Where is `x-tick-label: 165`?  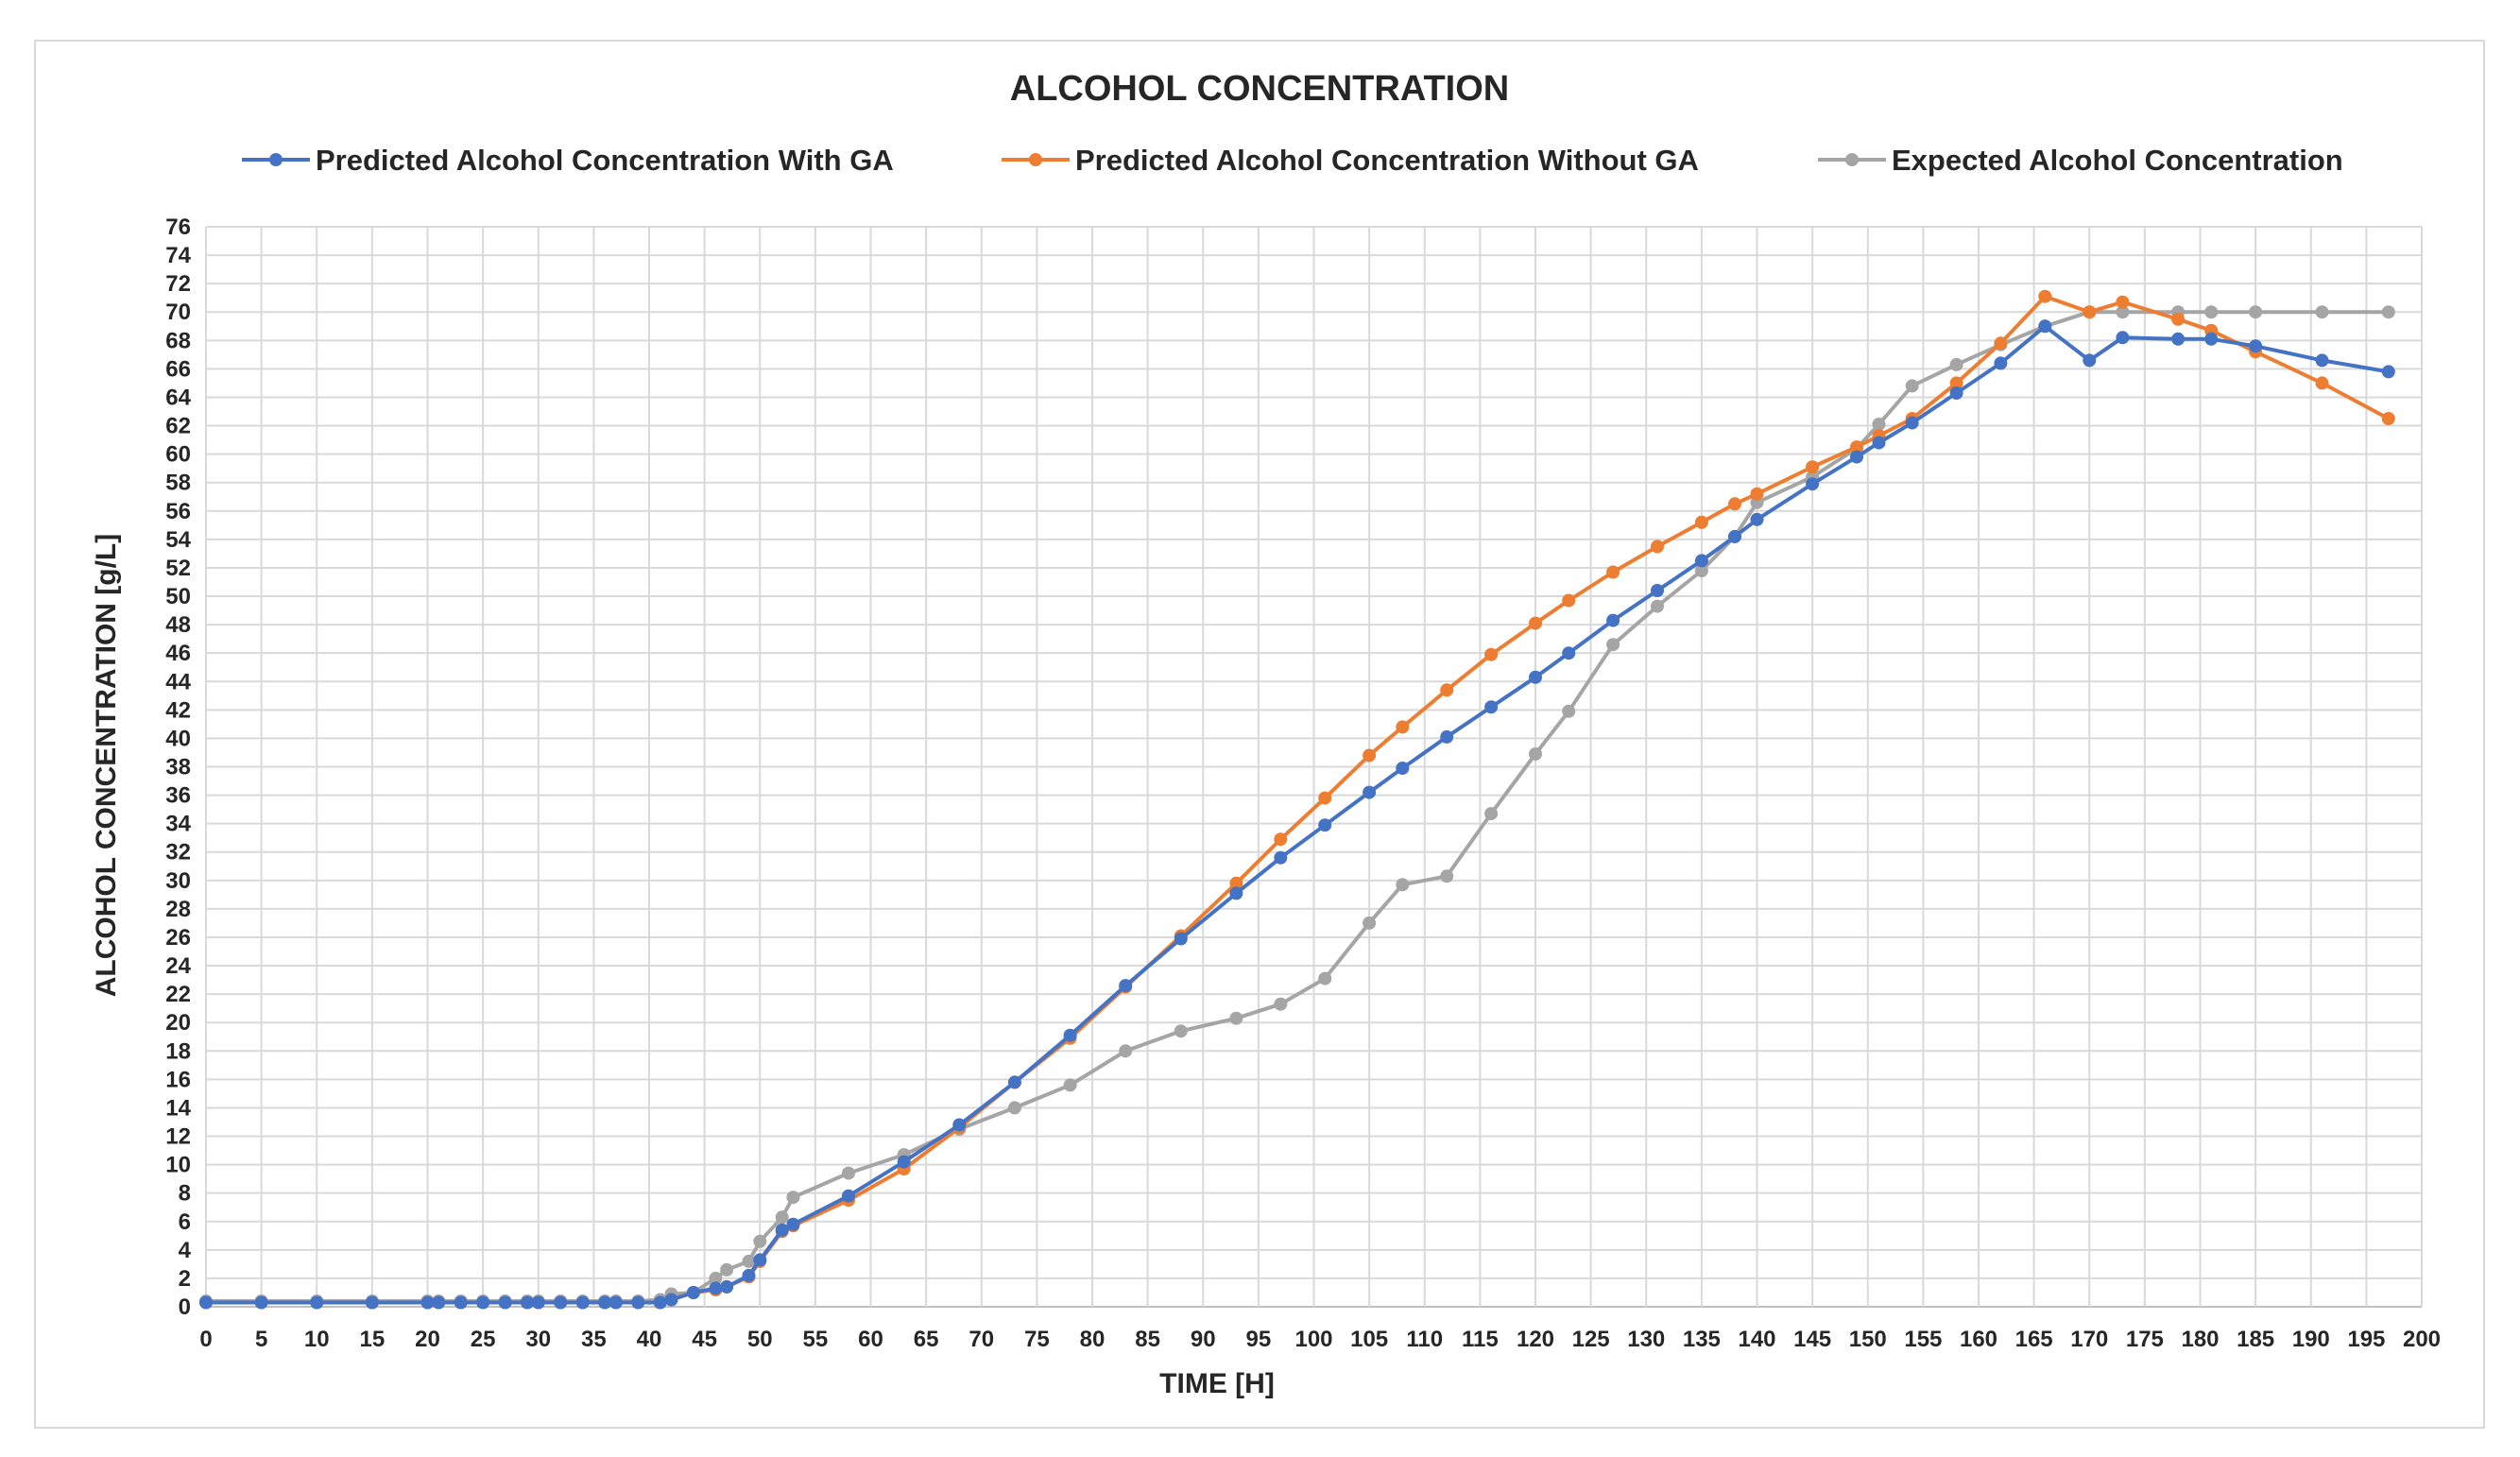
x-tick-label: 165 is located at coordinates (2034, 1339).